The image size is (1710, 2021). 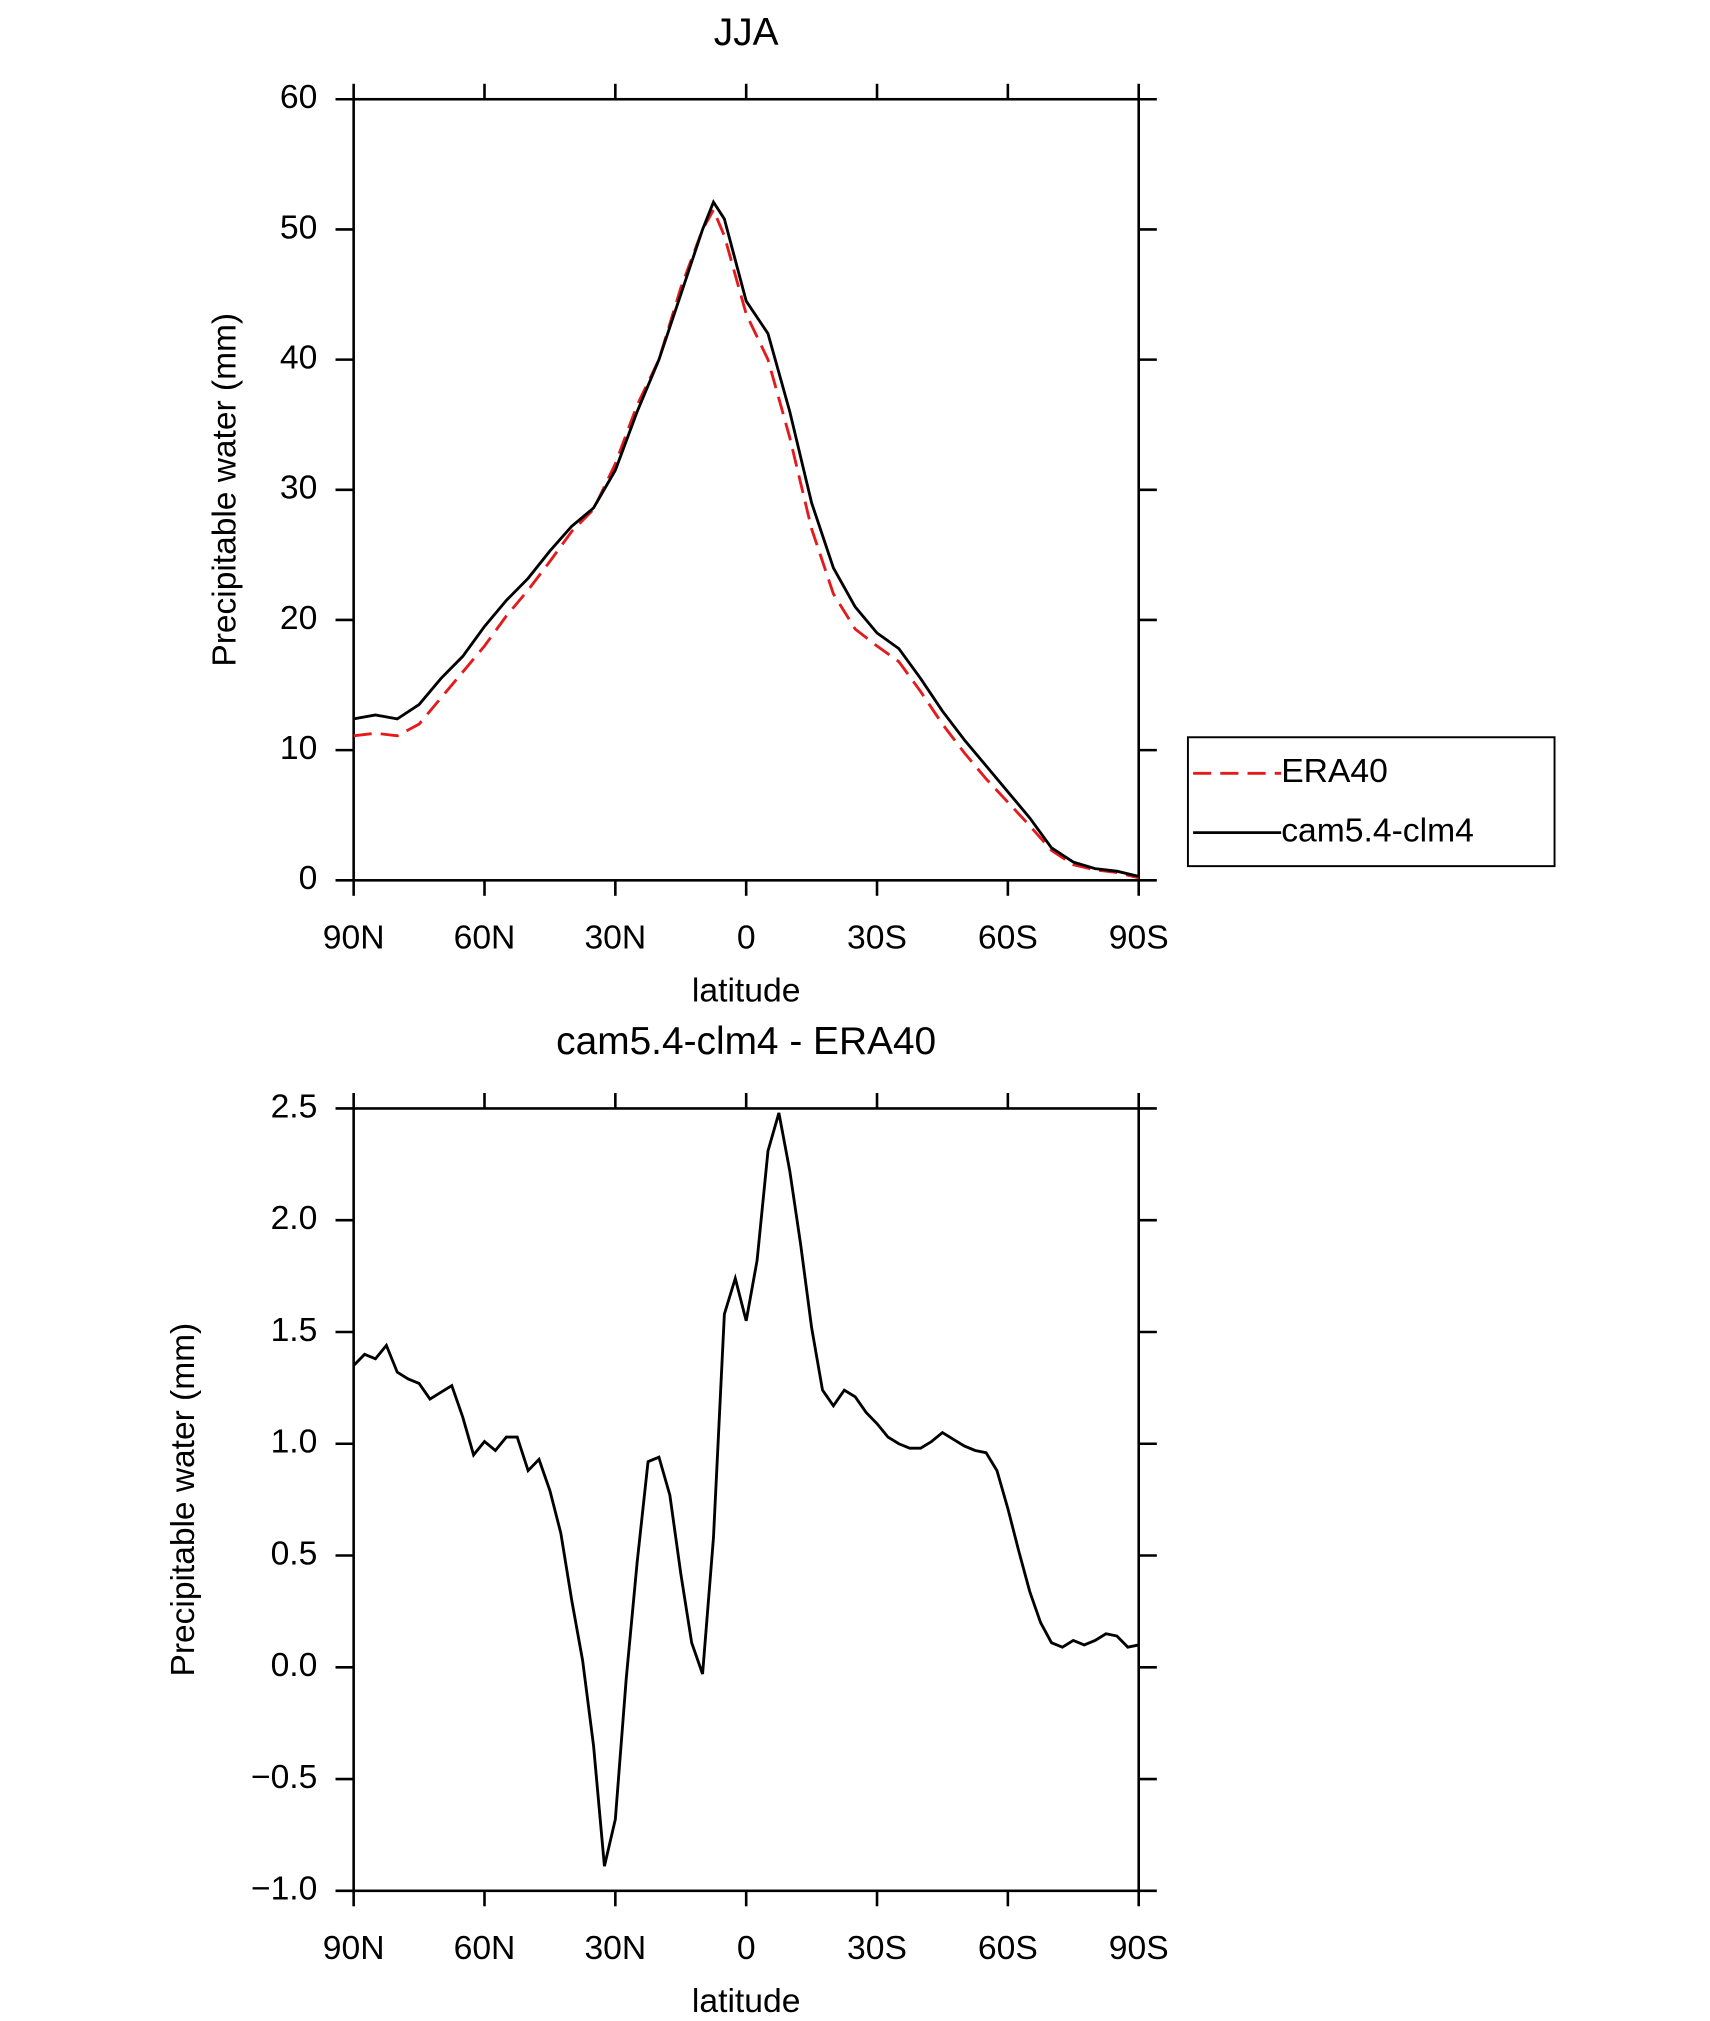 What do you see at coordinates (1377, 831) in the screenshot?
I see `legend-label: cam5.4-clm4` at bounding box center [1377, 831].